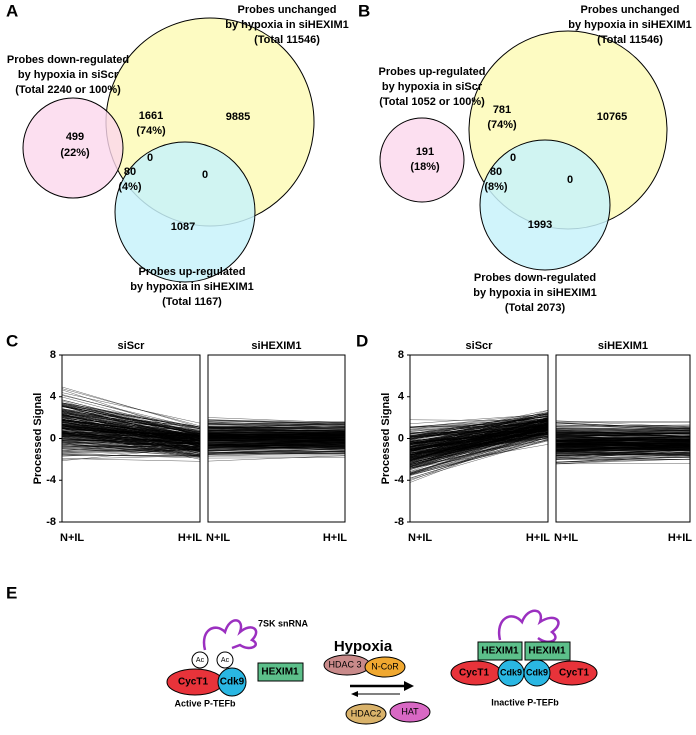 The width and height of the screenshot is (696, 735). What do you see at coordinates (537, 673) in the screenshot?
I see `cdk9` at bounding box center [537, 673].